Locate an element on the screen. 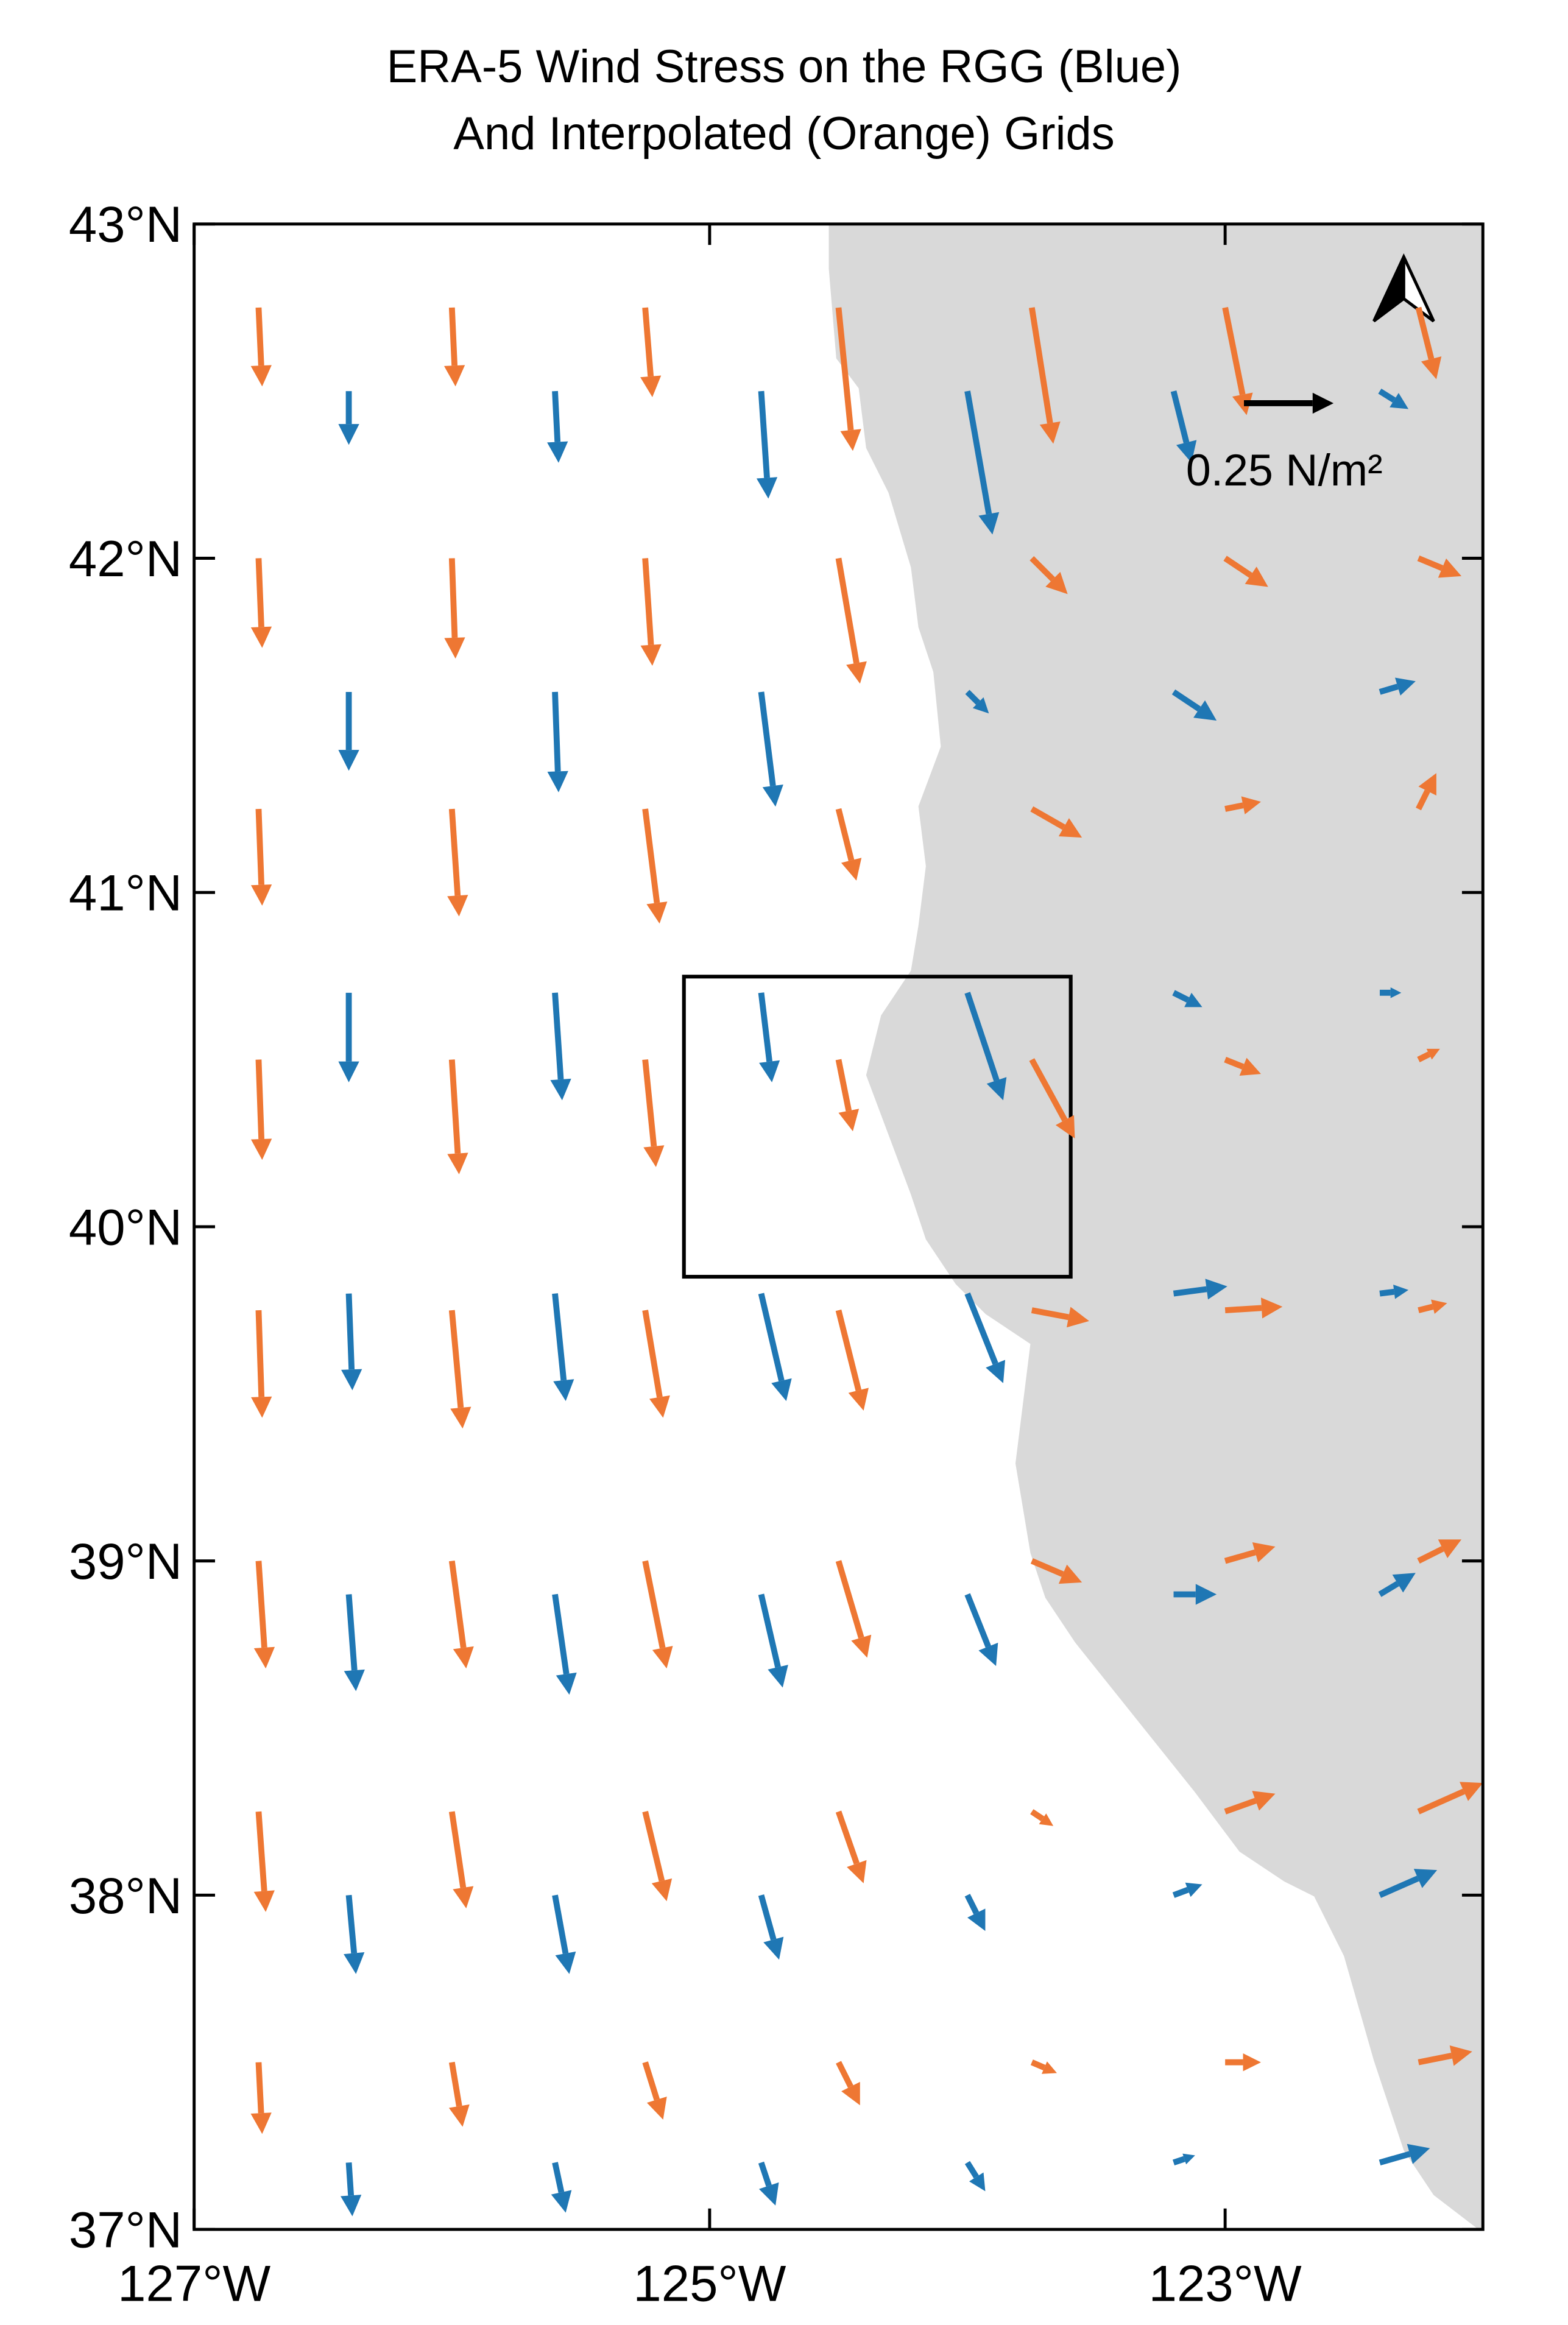  y-tick-label: 41°N is located at coordinates (125, 893).